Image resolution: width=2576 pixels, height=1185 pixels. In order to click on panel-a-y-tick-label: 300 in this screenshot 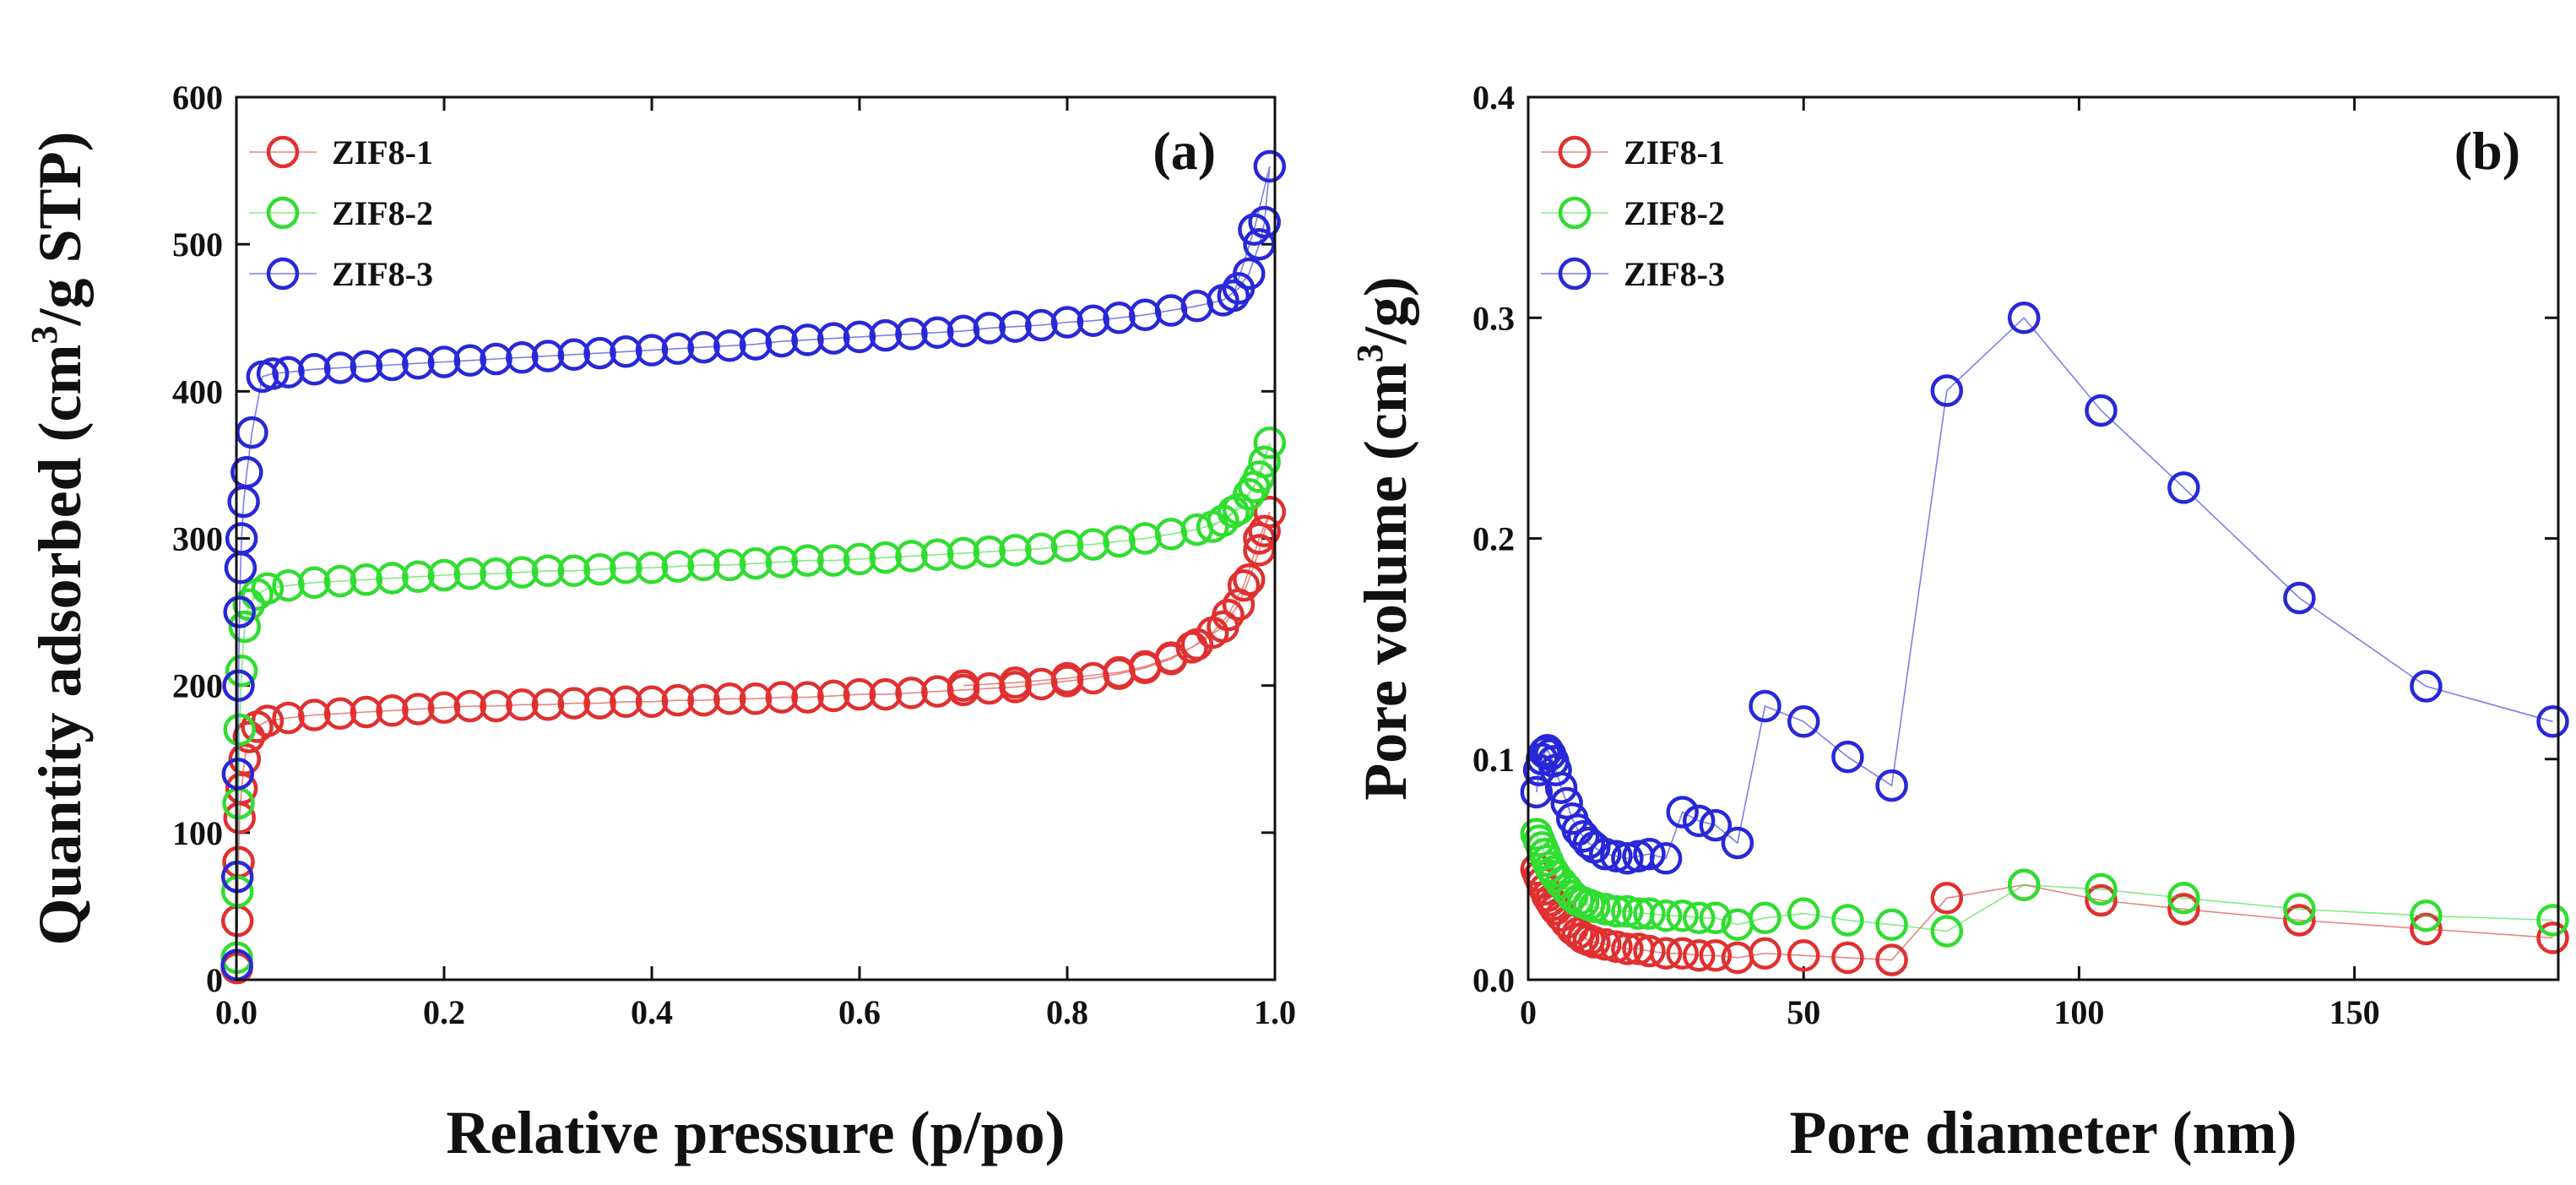, I will do `click(198, 539)`.